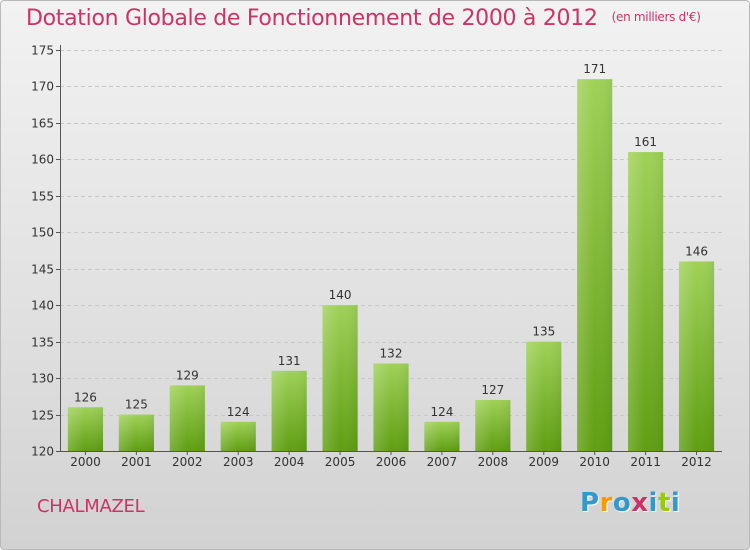 This screenshot has width=750, height=550. What do you see at coordinates (646, 301) in the screenshot?
I see `bar-shade-2011` at bounding box center [646, 301].